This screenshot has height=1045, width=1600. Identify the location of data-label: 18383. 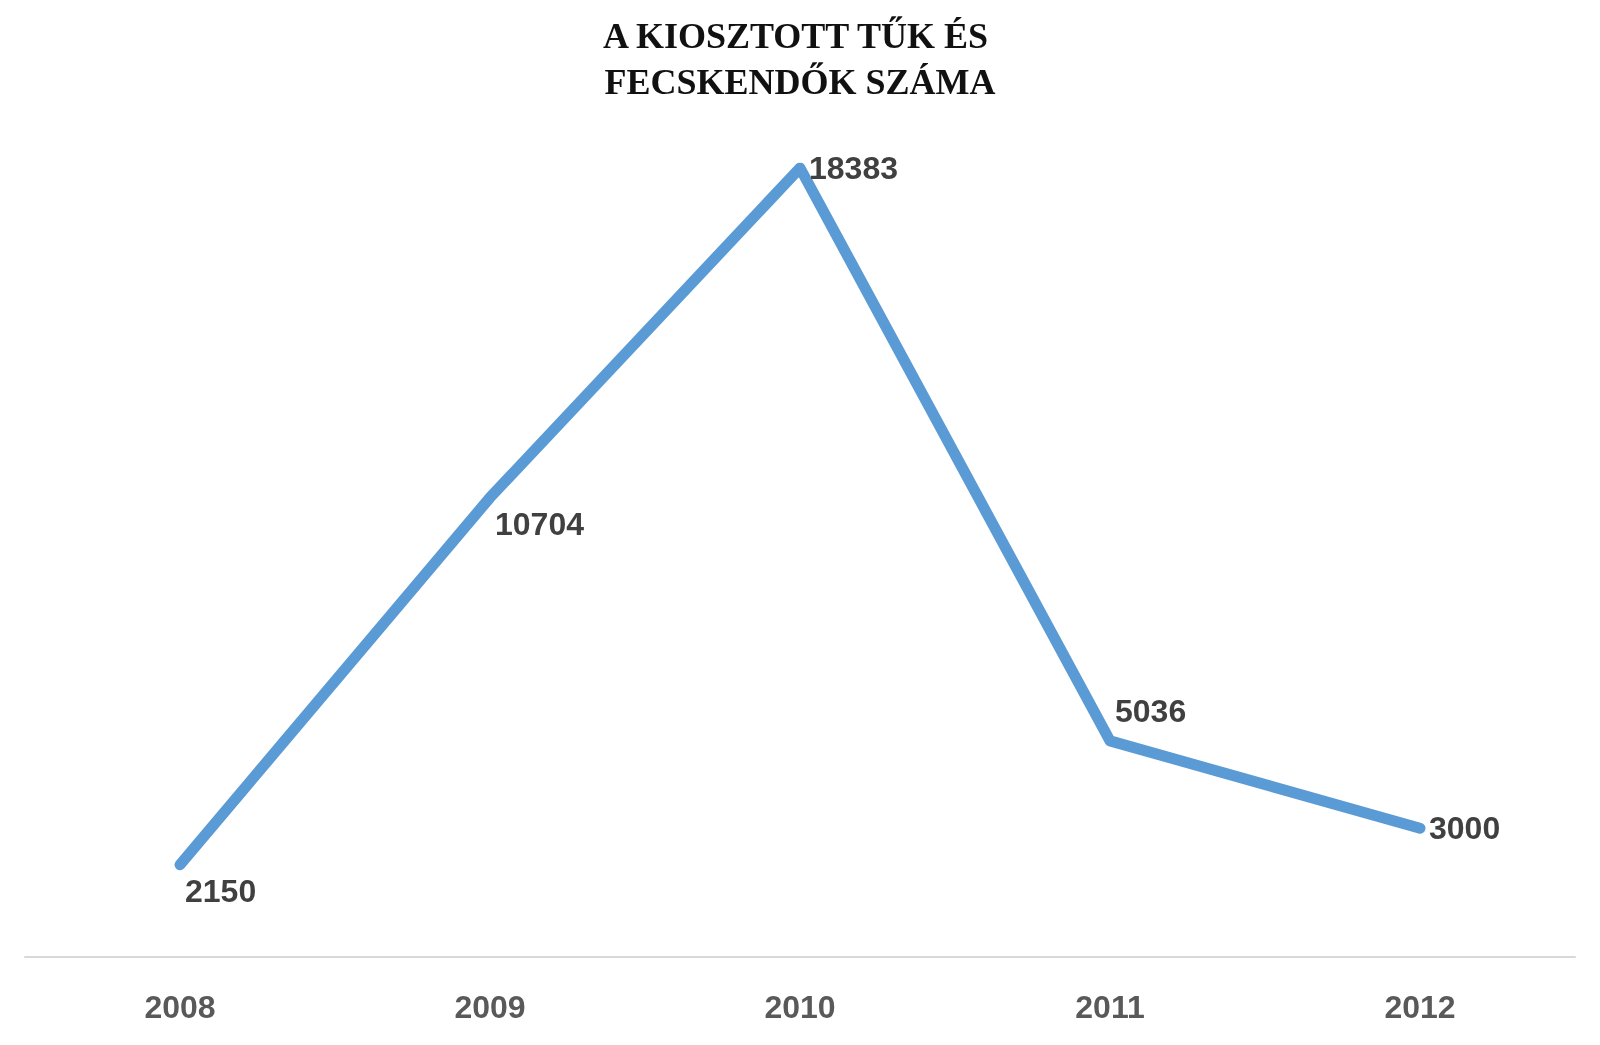
(853, 168).